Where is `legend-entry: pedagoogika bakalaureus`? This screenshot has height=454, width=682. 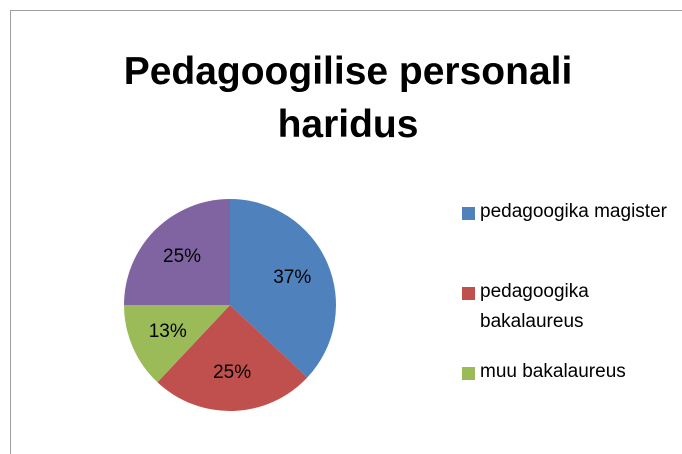 legend-entry: pedagoogika bakalaureus is located at coordinates (534, 306).